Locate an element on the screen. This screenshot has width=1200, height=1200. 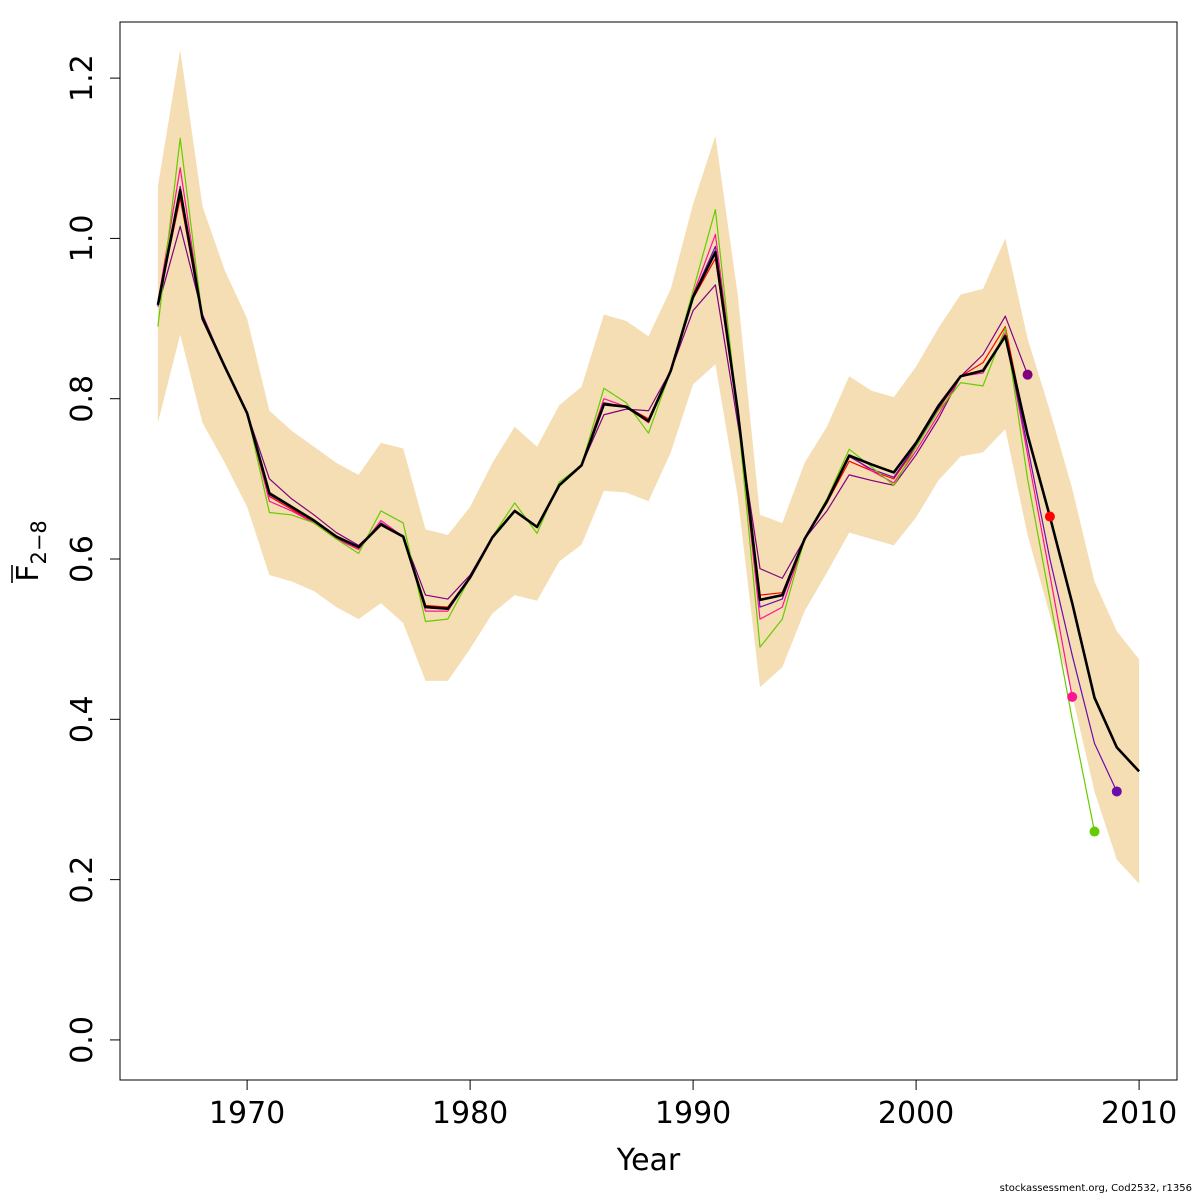
x-axis-label: Year is located at coordinates (648, 1160).